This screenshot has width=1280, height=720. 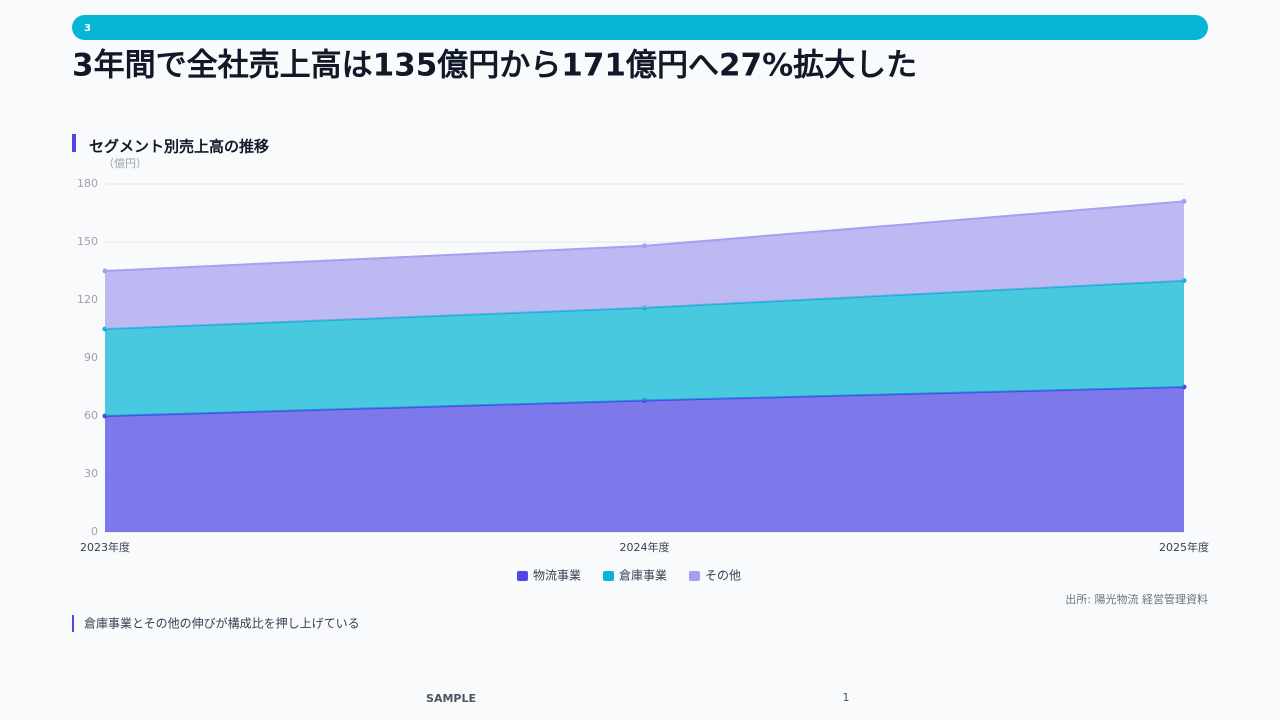 I want to click on area, so click(x=644, y=265).